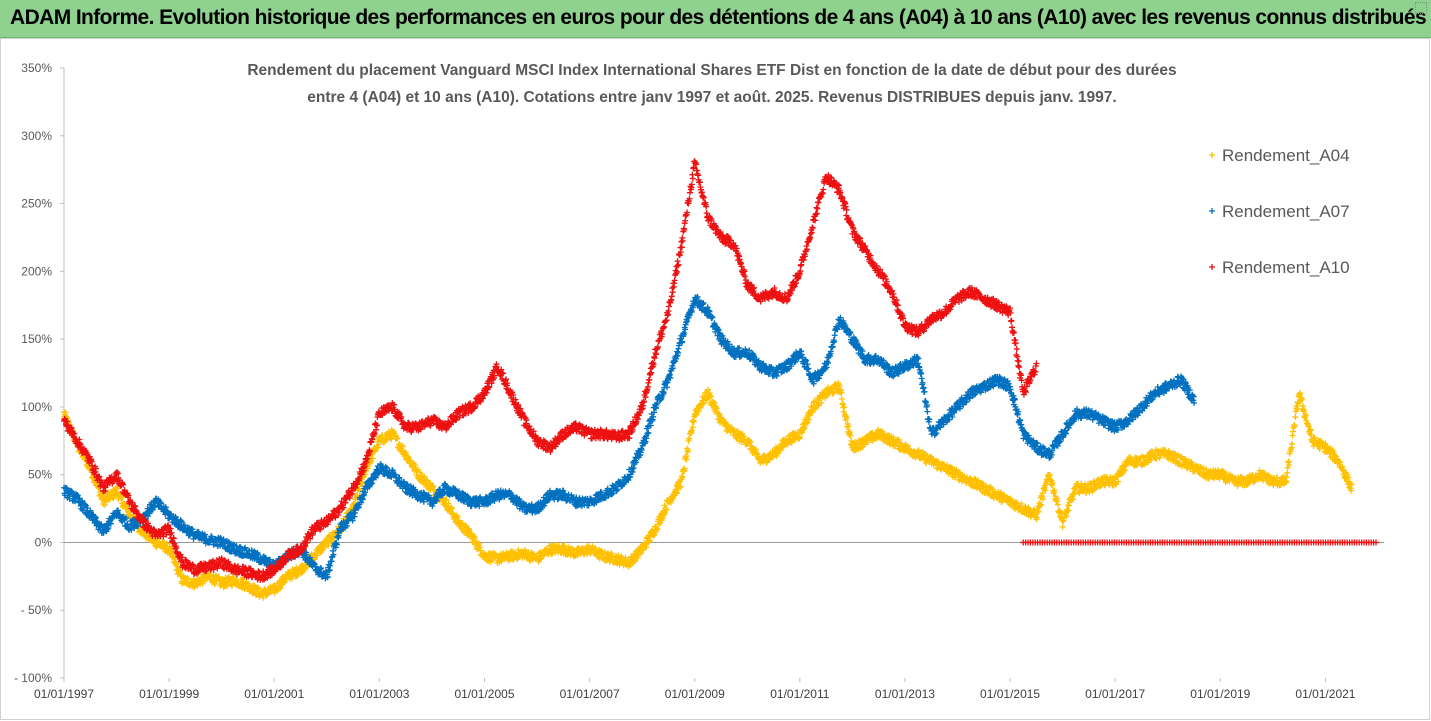  Describe the element at coordinates (484, 694) in the screenshot. I see `x-tick-label: 01/01/2005` at that location.